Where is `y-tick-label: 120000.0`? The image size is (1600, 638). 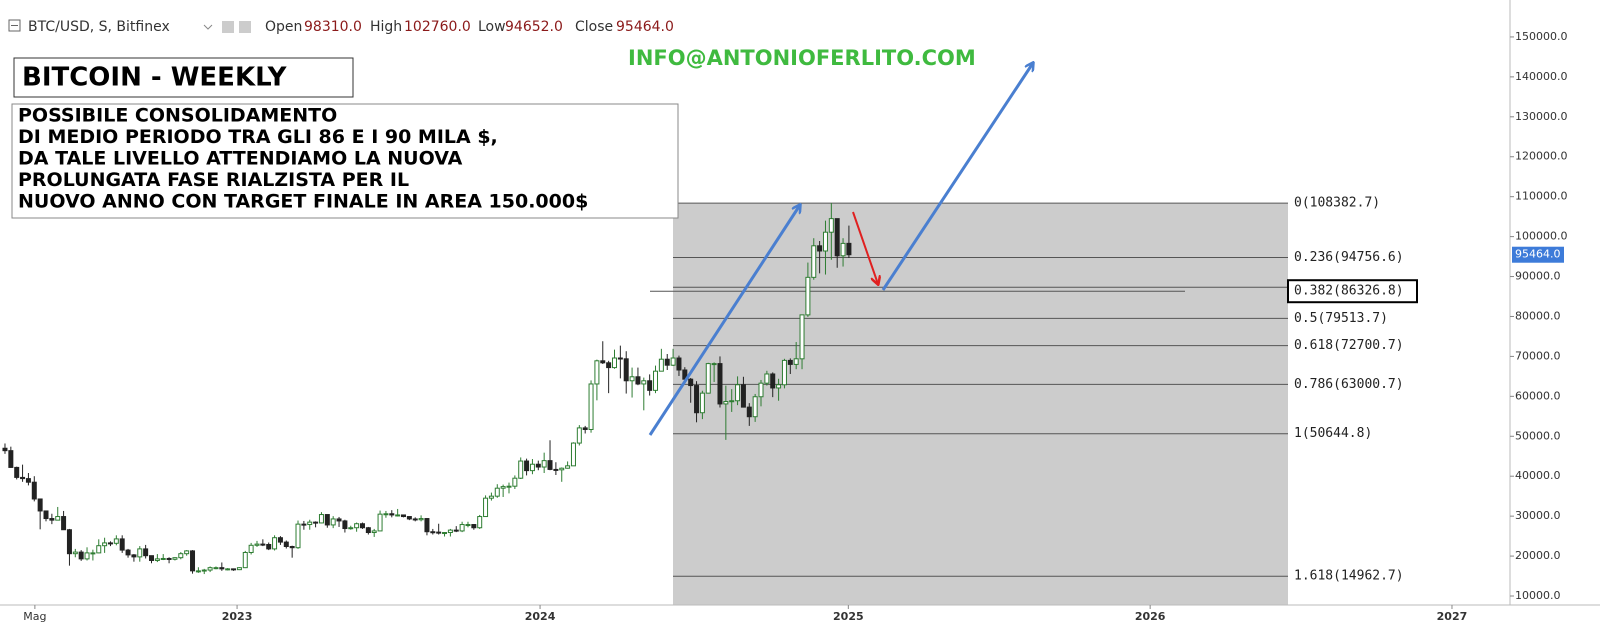
y-tick-label: 120000.0 is located at coordinates (1541, 156).